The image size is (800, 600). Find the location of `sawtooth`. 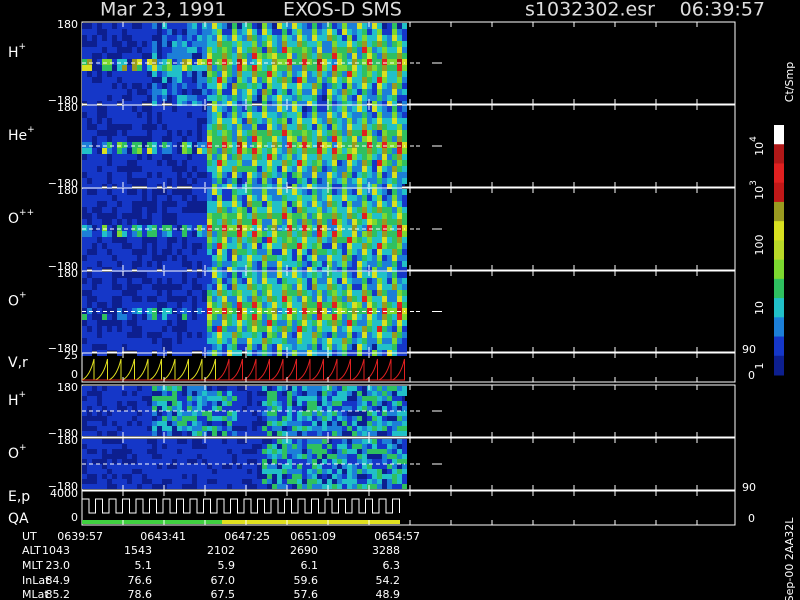

sawtooth is located at coordinates (317, 369).